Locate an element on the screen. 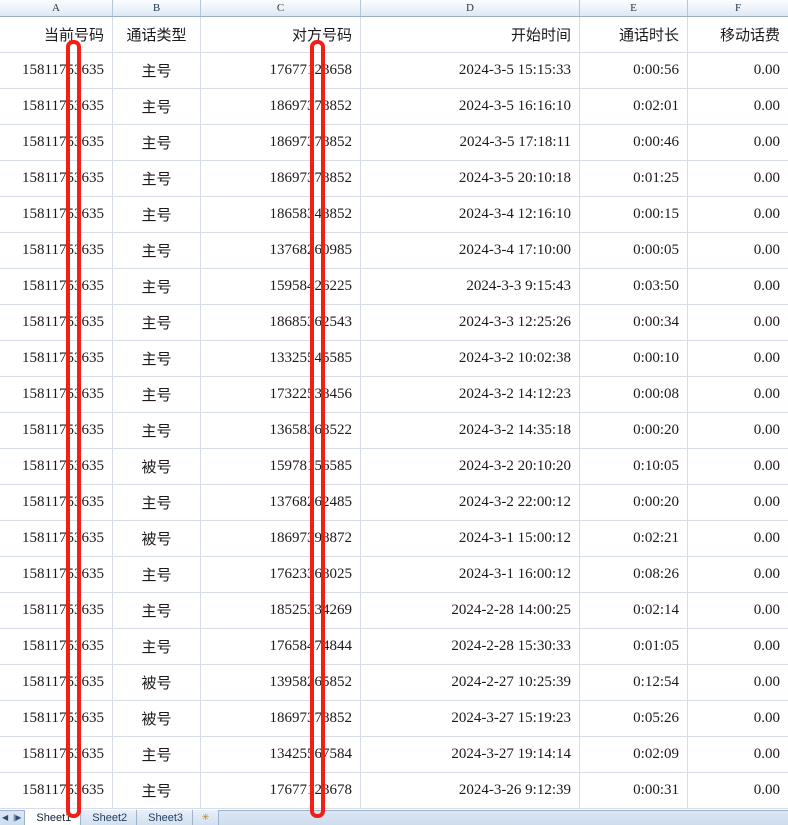 Image resolution: width=788 pixels, height=825 pixels. column-header-f: F is located at coordinates (738, 8).